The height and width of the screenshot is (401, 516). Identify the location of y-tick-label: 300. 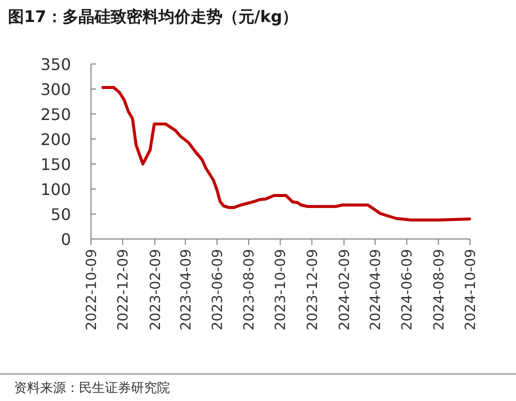
(55, 89).